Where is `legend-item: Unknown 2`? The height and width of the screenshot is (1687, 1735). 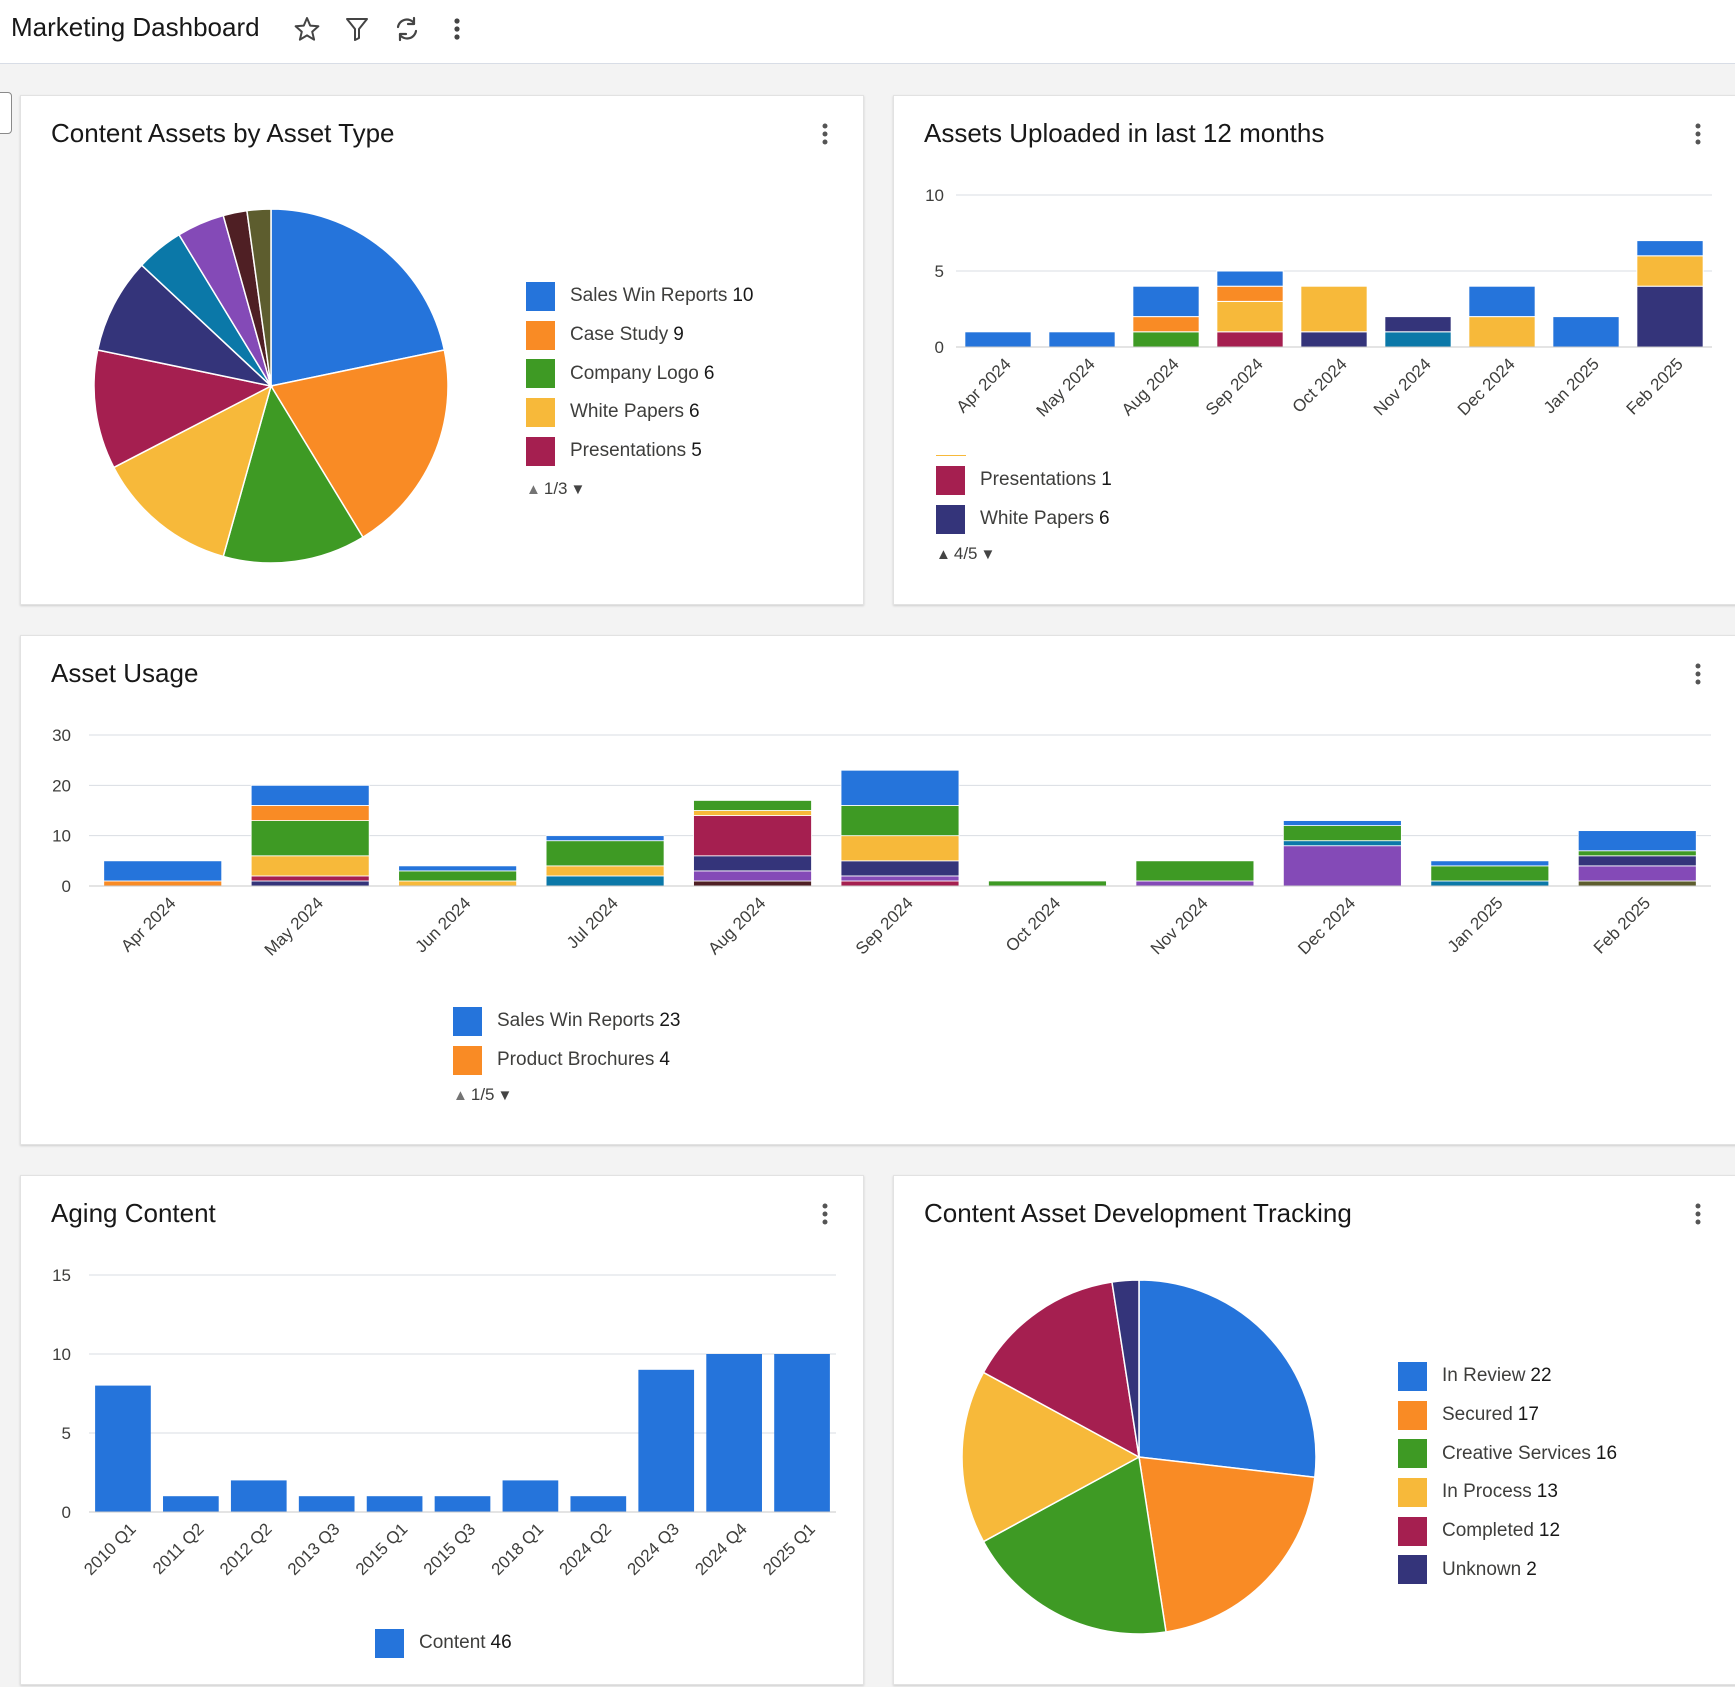
legend-item: Unknown 2 is located at coordinates (1507, 1569).